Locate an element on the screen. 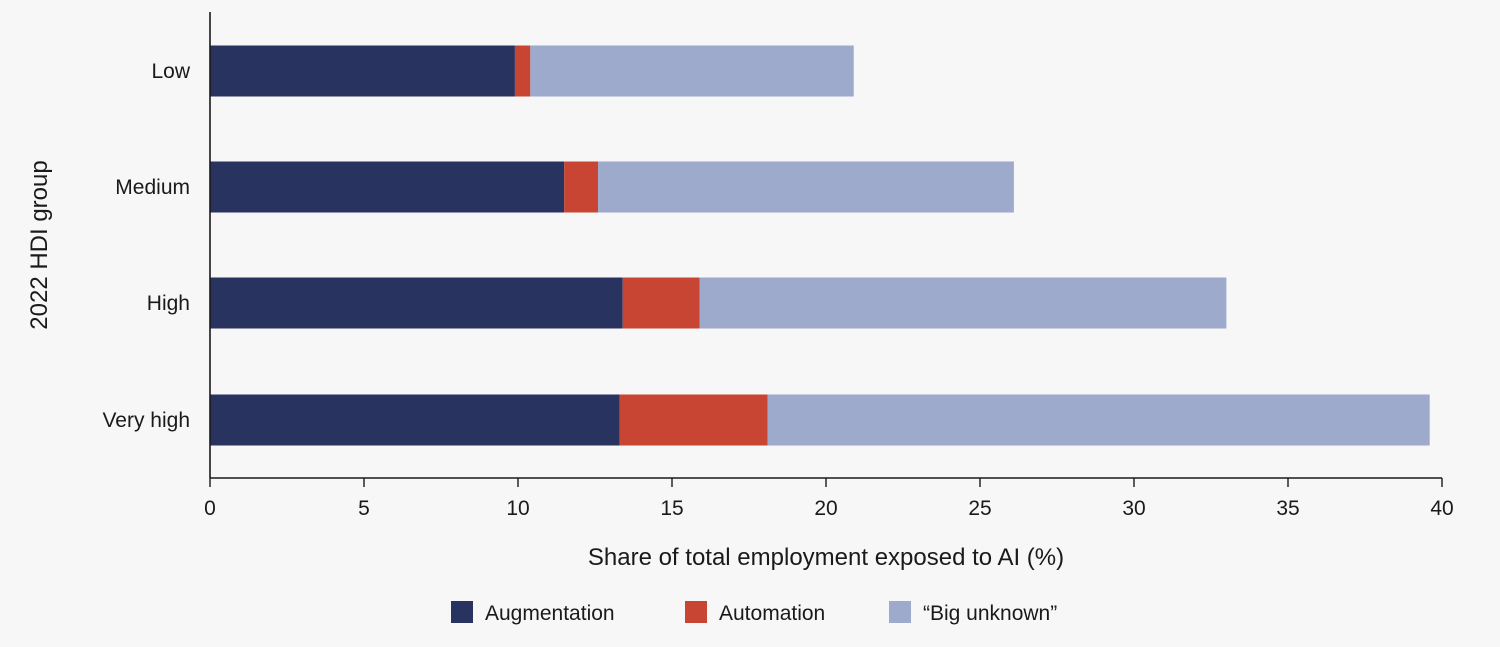 This screenshot has height=647, width=1500. x-ticks: 0 5 10 15 20 25 30 35 40 is located at coordinates (829, 499).